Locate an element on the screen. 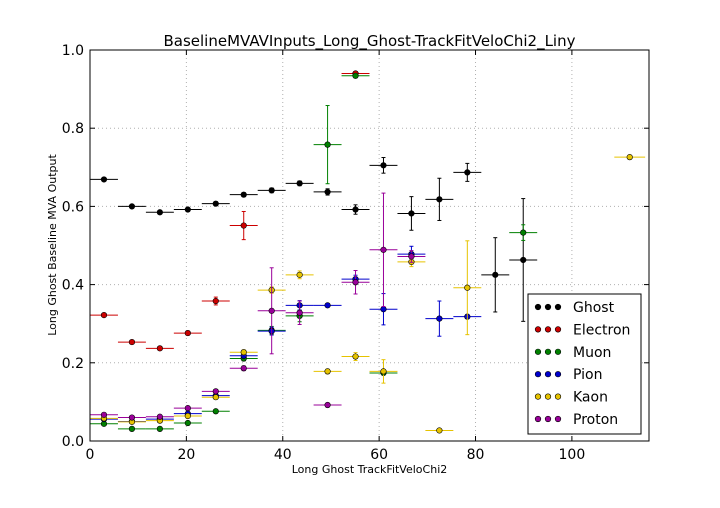 Image resolution: width=720 pixels, height=508 pixels. x-tick-label: 100 is located at coordinates (572, 455).